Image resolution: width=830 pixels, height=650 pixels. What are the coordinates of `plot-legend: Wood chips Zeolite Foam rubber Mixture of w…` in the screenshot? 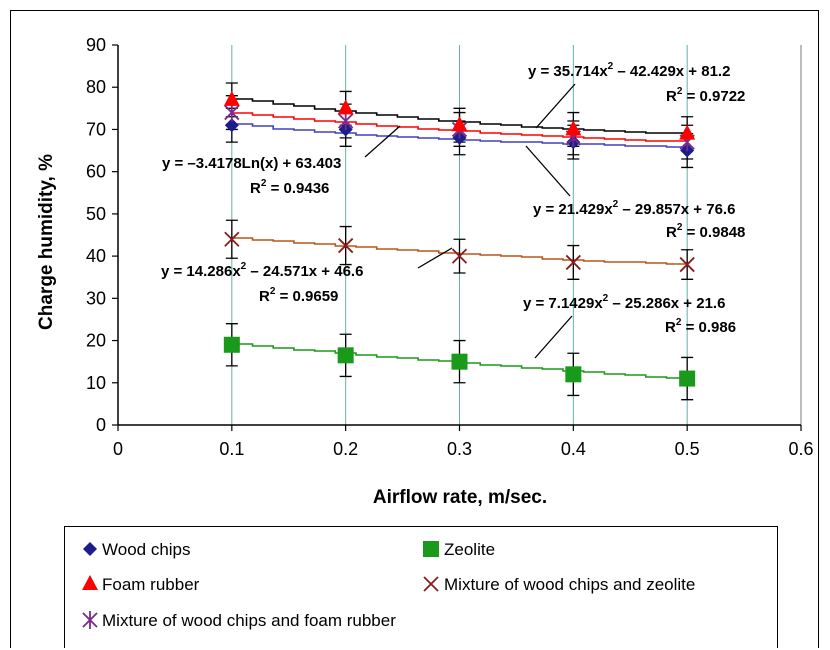 It's located at (388, 585).